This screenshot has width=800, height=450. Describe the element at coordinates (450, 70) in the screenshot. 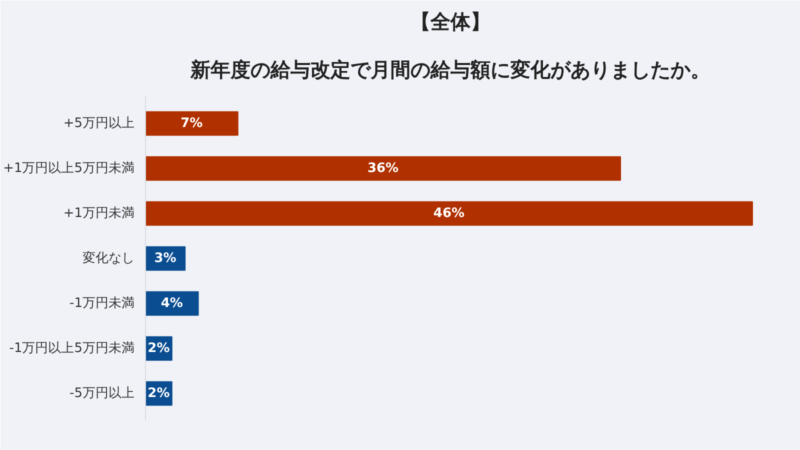

I see `chart-subtitle: 新年度の給与改定で月間の給与額に変化がありましたか。` at that location.